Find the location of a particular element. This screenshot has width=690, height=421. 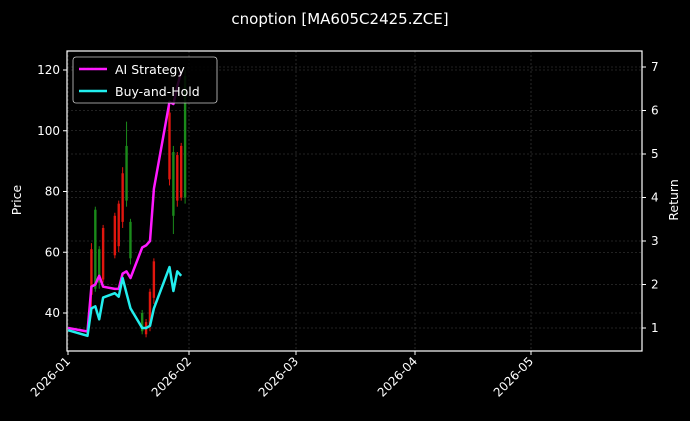

return-tick-label: 5 is located at coordinates (655, 154).